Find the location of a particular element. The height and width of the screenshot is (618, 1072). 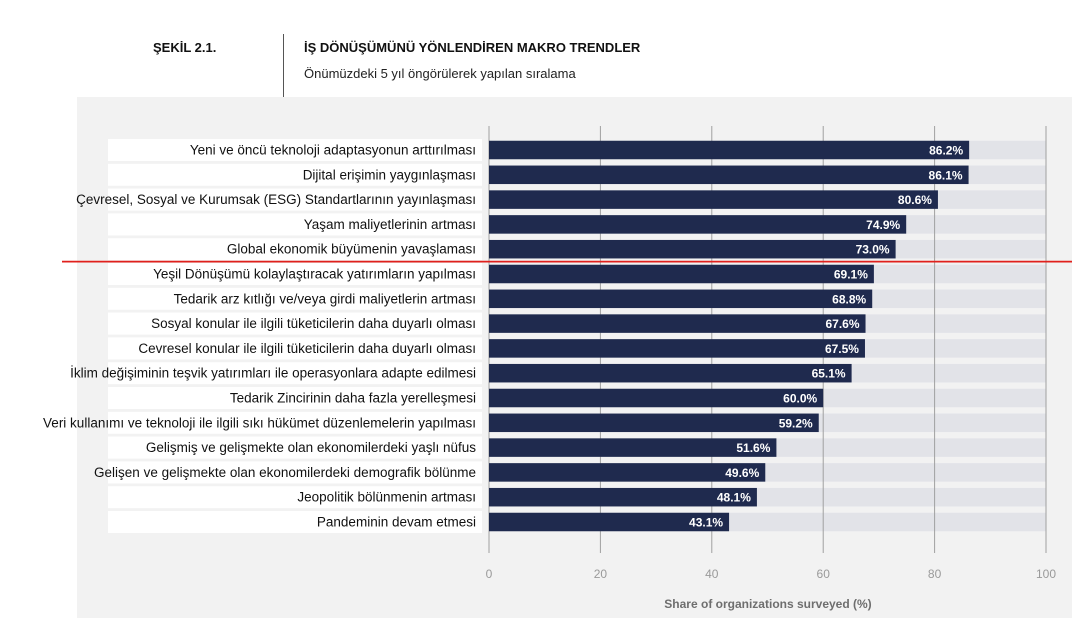

bar-value-label: 67.6% is located at coordinates (843, 324).